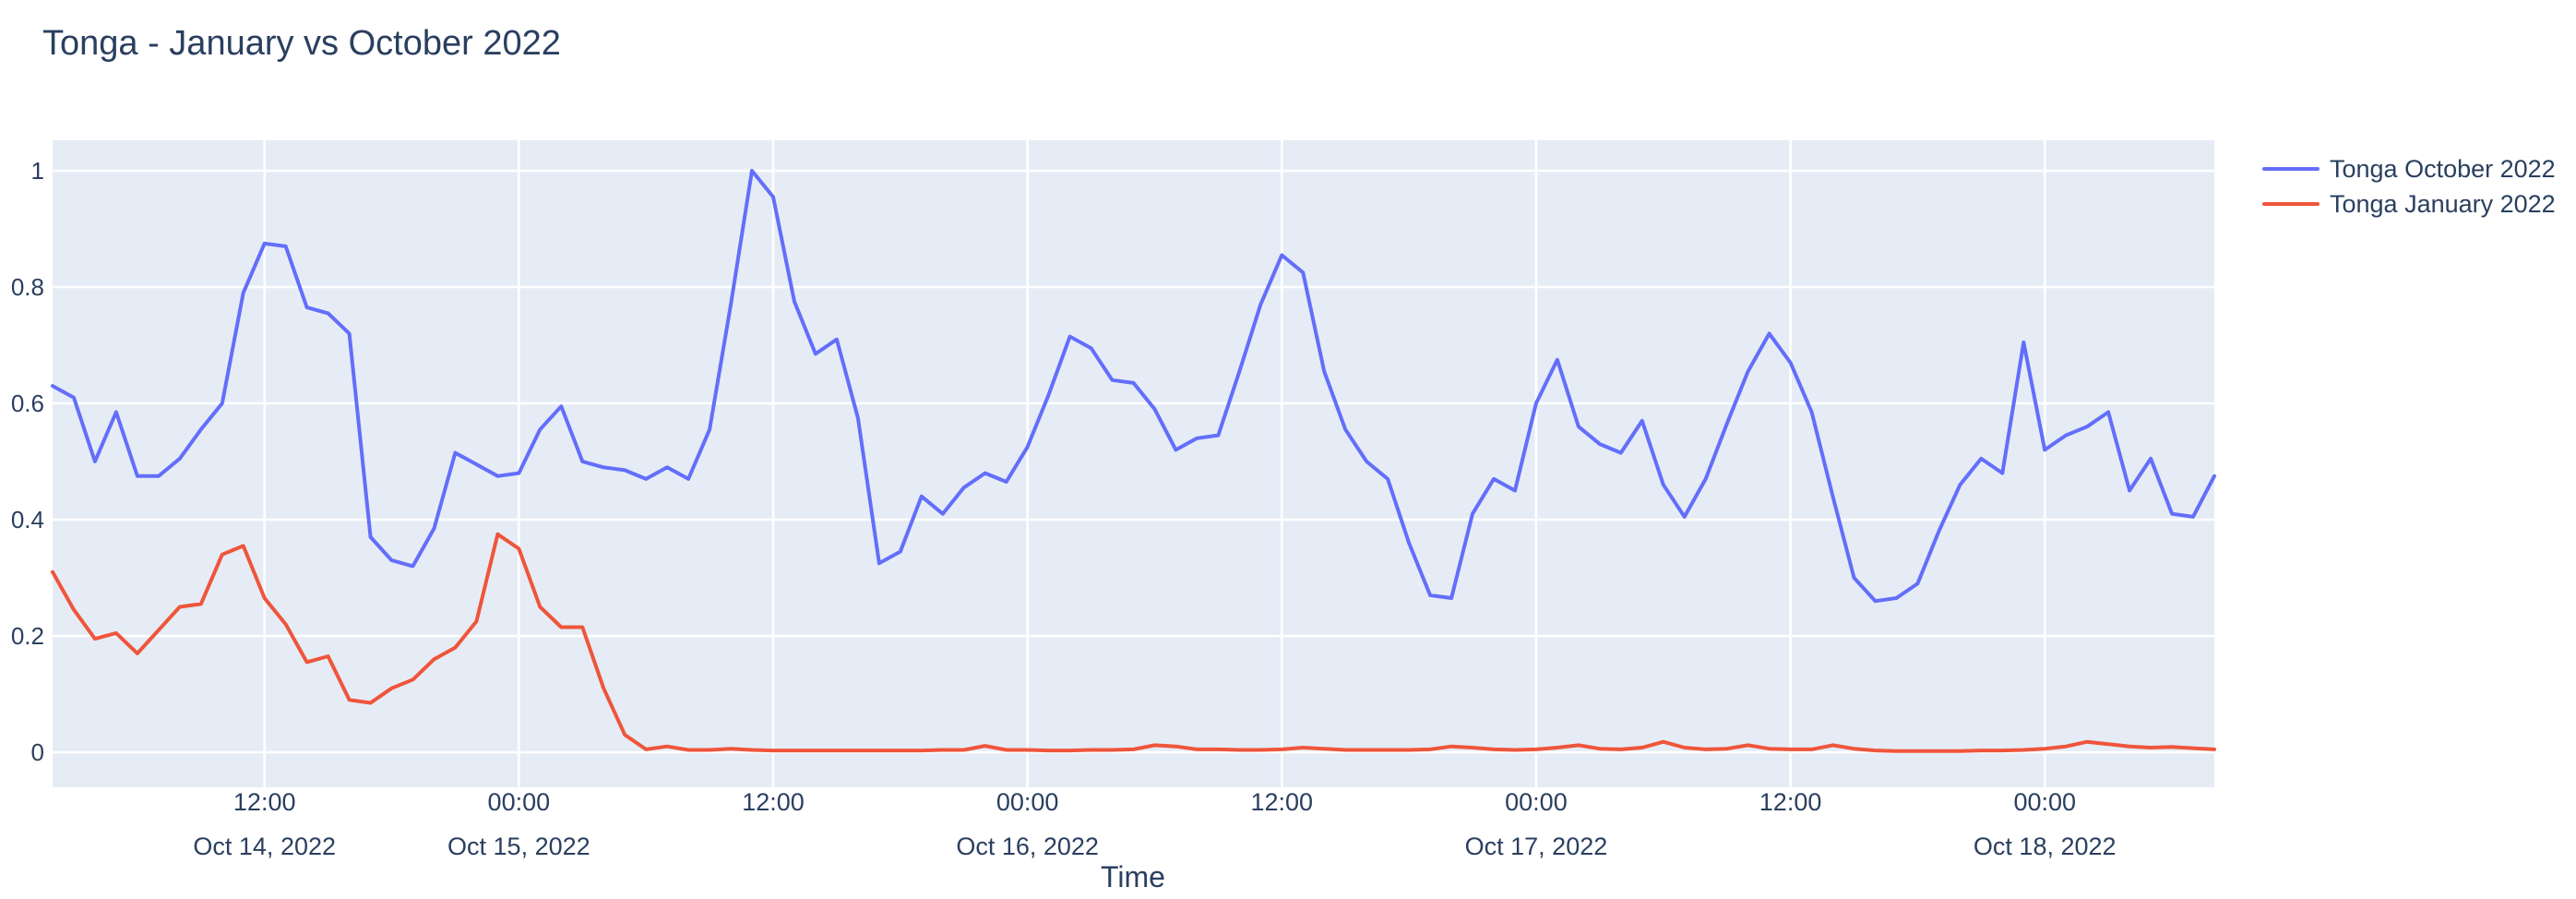 The image size is (2576, 899). I want to click on legend: Tonga October 2022 Tonga January 2022, so click(2409, 186).